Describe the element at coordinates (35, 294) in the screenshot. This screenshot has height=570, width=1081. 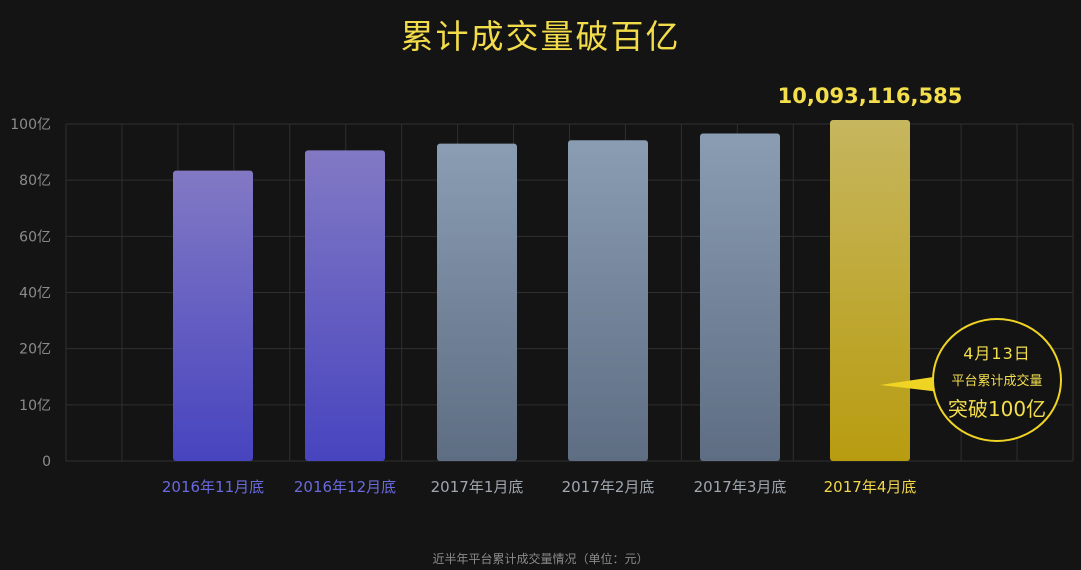
I see `y-tick-label: 40亿` at that location.